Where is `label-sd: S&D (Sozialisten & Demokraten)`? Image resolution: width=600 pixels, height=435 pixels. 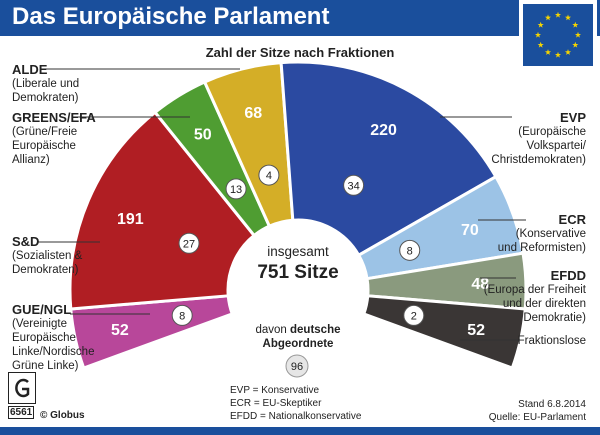 label-sd: S&D (Sozialisten & Demokraten) is located at coordinates (47, 255).